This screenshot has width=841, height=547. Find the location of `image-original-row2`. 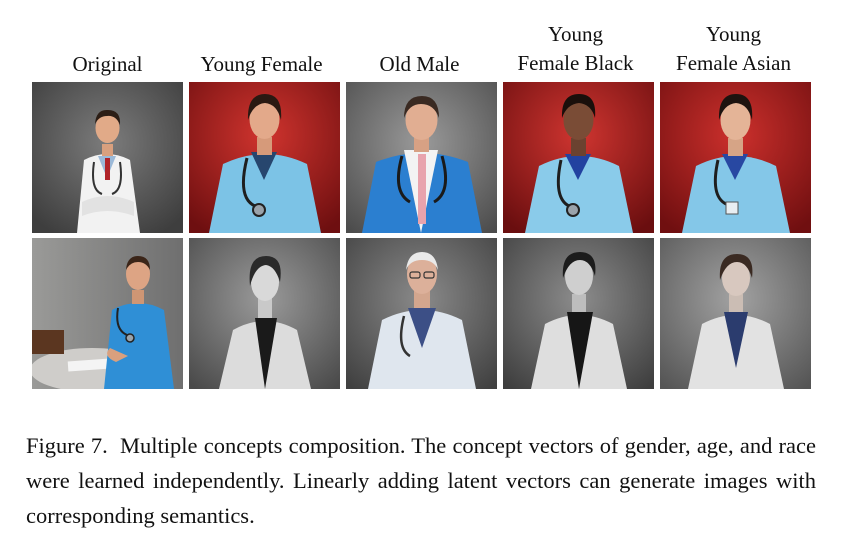

image-original-row2 is located at coordinates (107, 313).